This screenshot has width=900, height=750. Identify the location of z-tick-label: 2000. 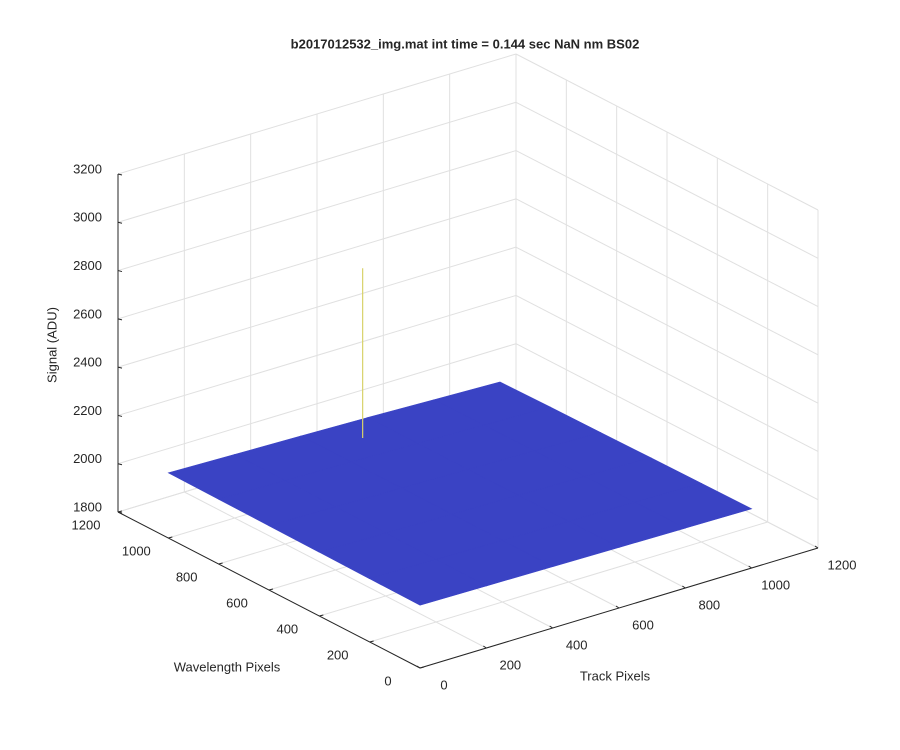
(87, 458).